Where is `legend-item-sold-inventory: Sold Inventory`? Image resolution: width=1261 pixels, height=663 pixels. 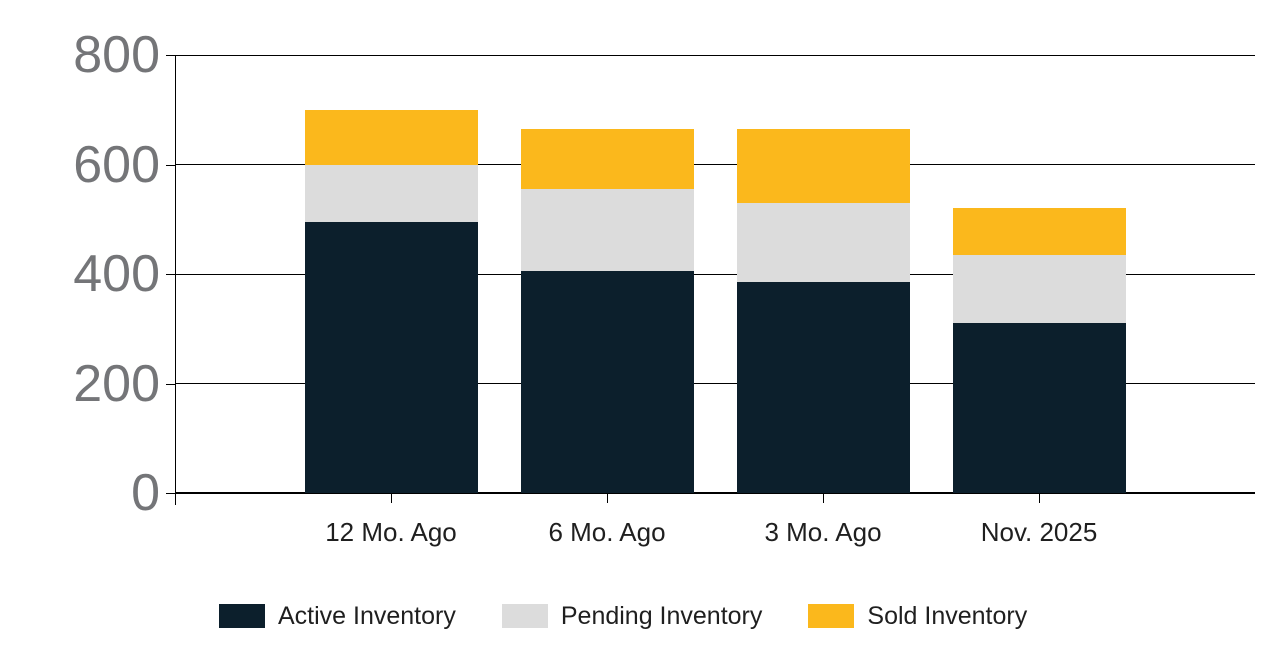 legend-item-sold-inventory: Sold Inventory is located at coordinates (917, 616).